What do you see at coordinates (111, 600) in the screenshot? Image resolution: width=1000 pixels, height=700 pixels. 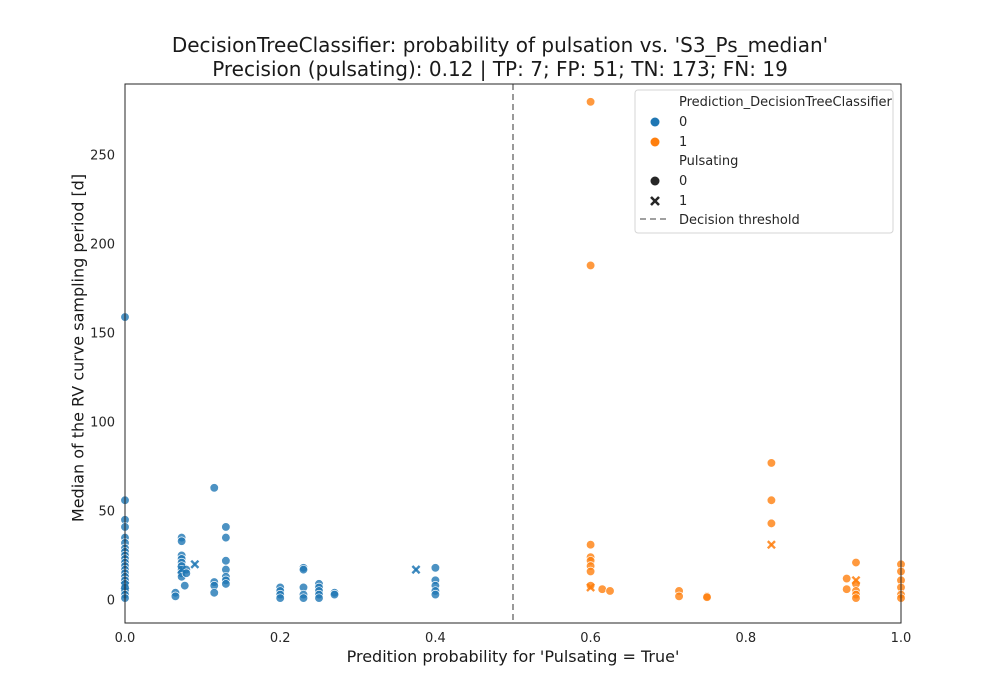 I see `y-tick-label: 0` at bounding box center [111, 600].